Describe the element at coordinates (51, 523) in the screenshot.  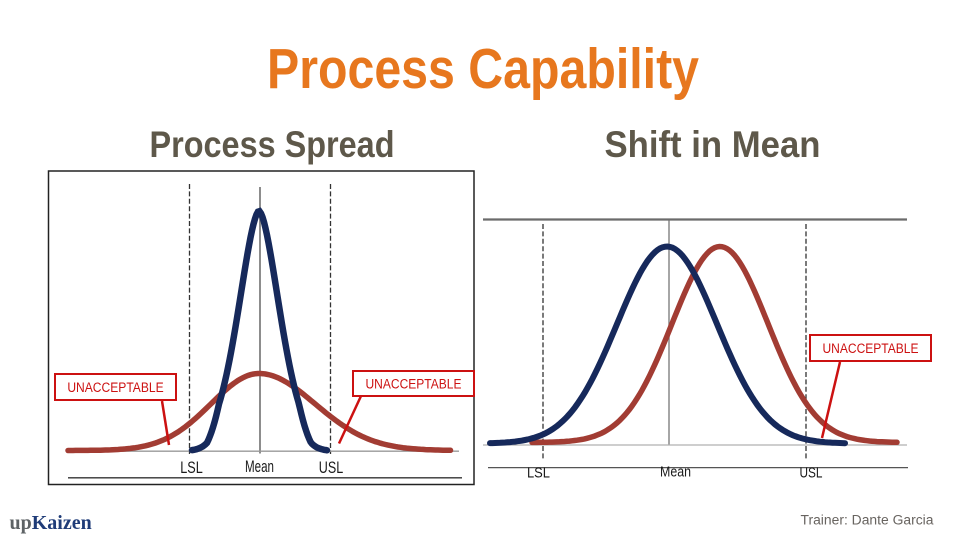
I see `svg-text: upKaizen` at that location.